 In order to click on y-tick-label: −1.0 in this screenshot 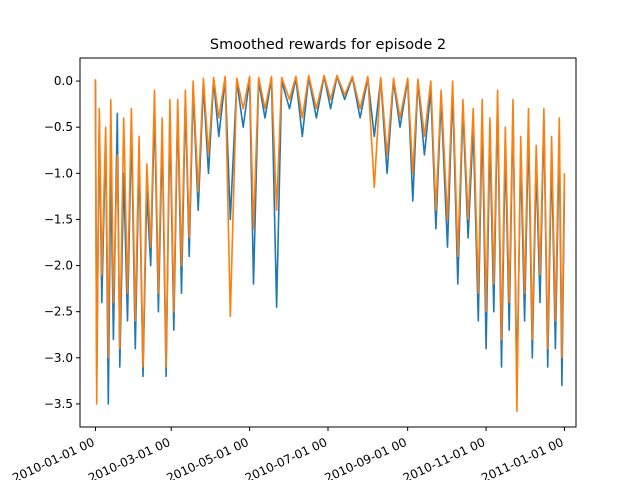, I will do `click(58, 173)`.